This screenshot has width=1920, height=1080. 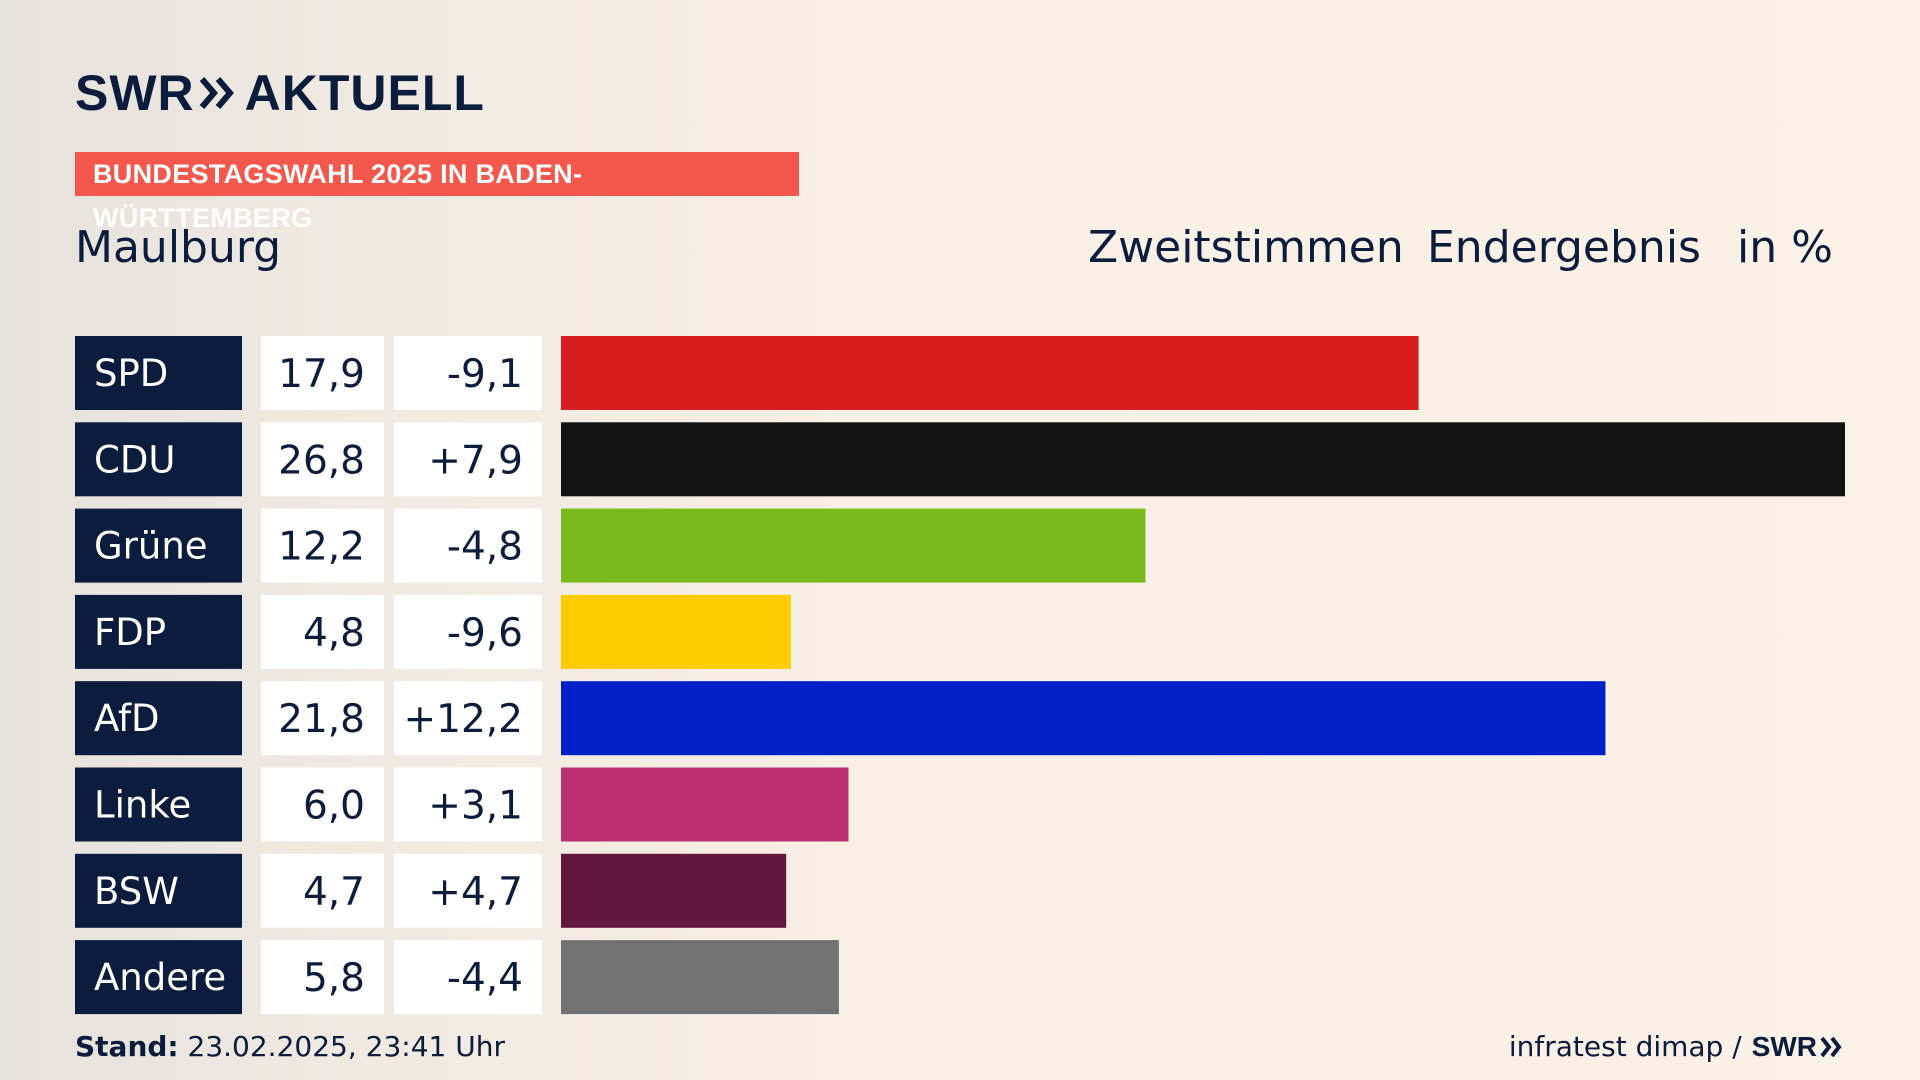 I want to click on swr-aktuell-logo: SWR AKTUELL, so click(x=280, y=93).